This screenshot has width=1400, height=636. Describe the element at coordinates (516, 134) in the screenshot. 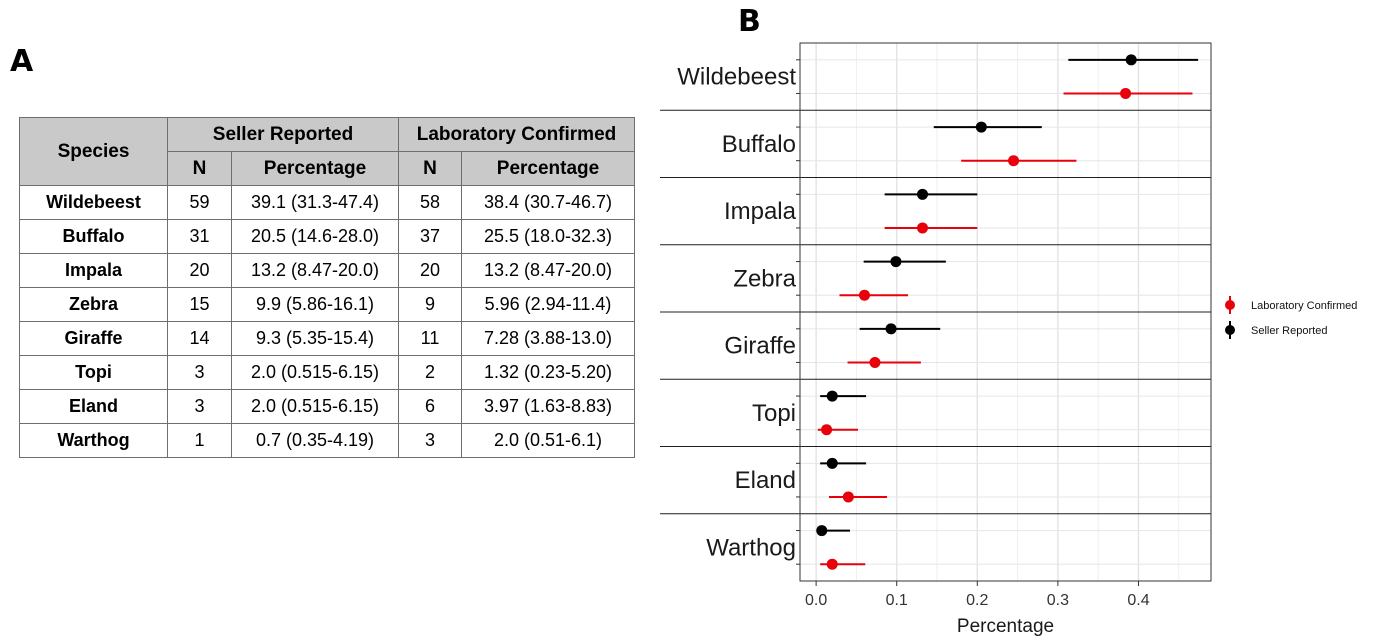

I see `header-laboratory-confirmed: Laboratory Confirmed` at that location.